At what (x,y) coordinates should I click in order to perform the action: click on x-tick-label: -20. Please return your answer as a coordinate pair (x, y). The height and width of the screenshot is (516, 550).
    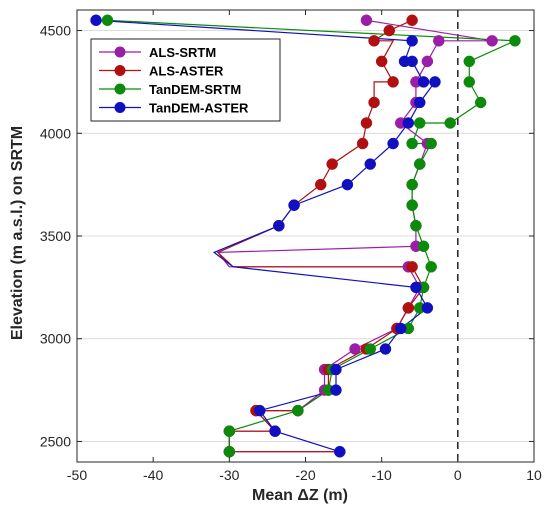
    Looking at the image, I should click on (305, 475).